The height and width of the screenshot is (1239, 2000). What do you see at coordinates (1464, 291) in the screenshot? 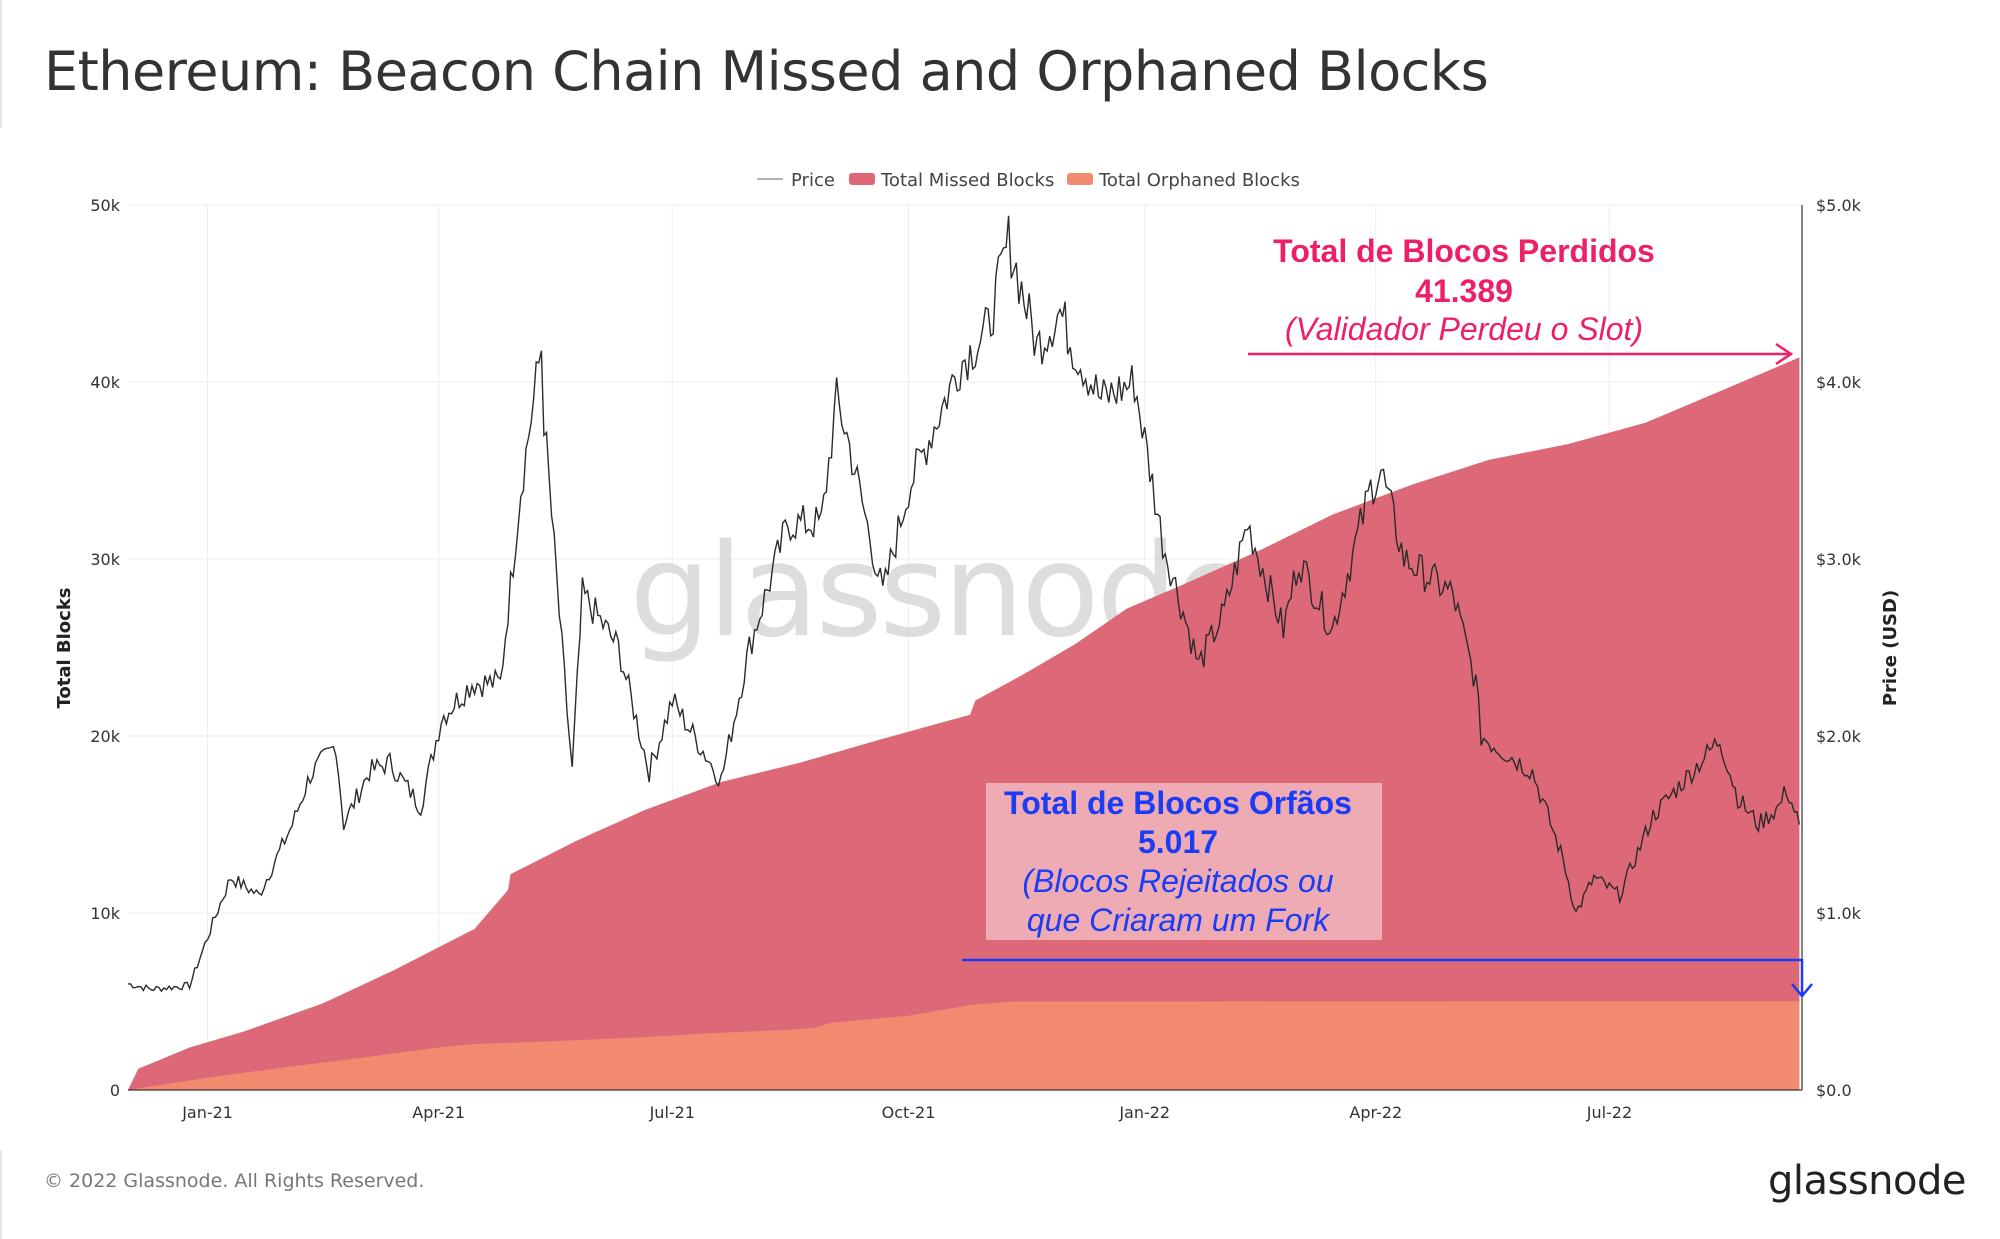
I see `missed-annotation-value: 41.389` at bounding box center [1464, 291].